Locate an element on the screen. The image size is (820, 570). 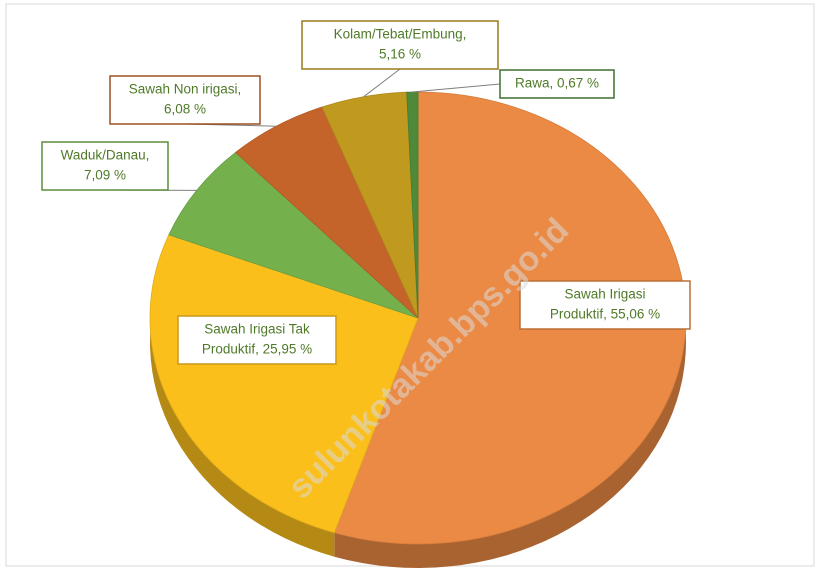
data-label: Sawah Non irigasi, is located at coordinates (185, 89).